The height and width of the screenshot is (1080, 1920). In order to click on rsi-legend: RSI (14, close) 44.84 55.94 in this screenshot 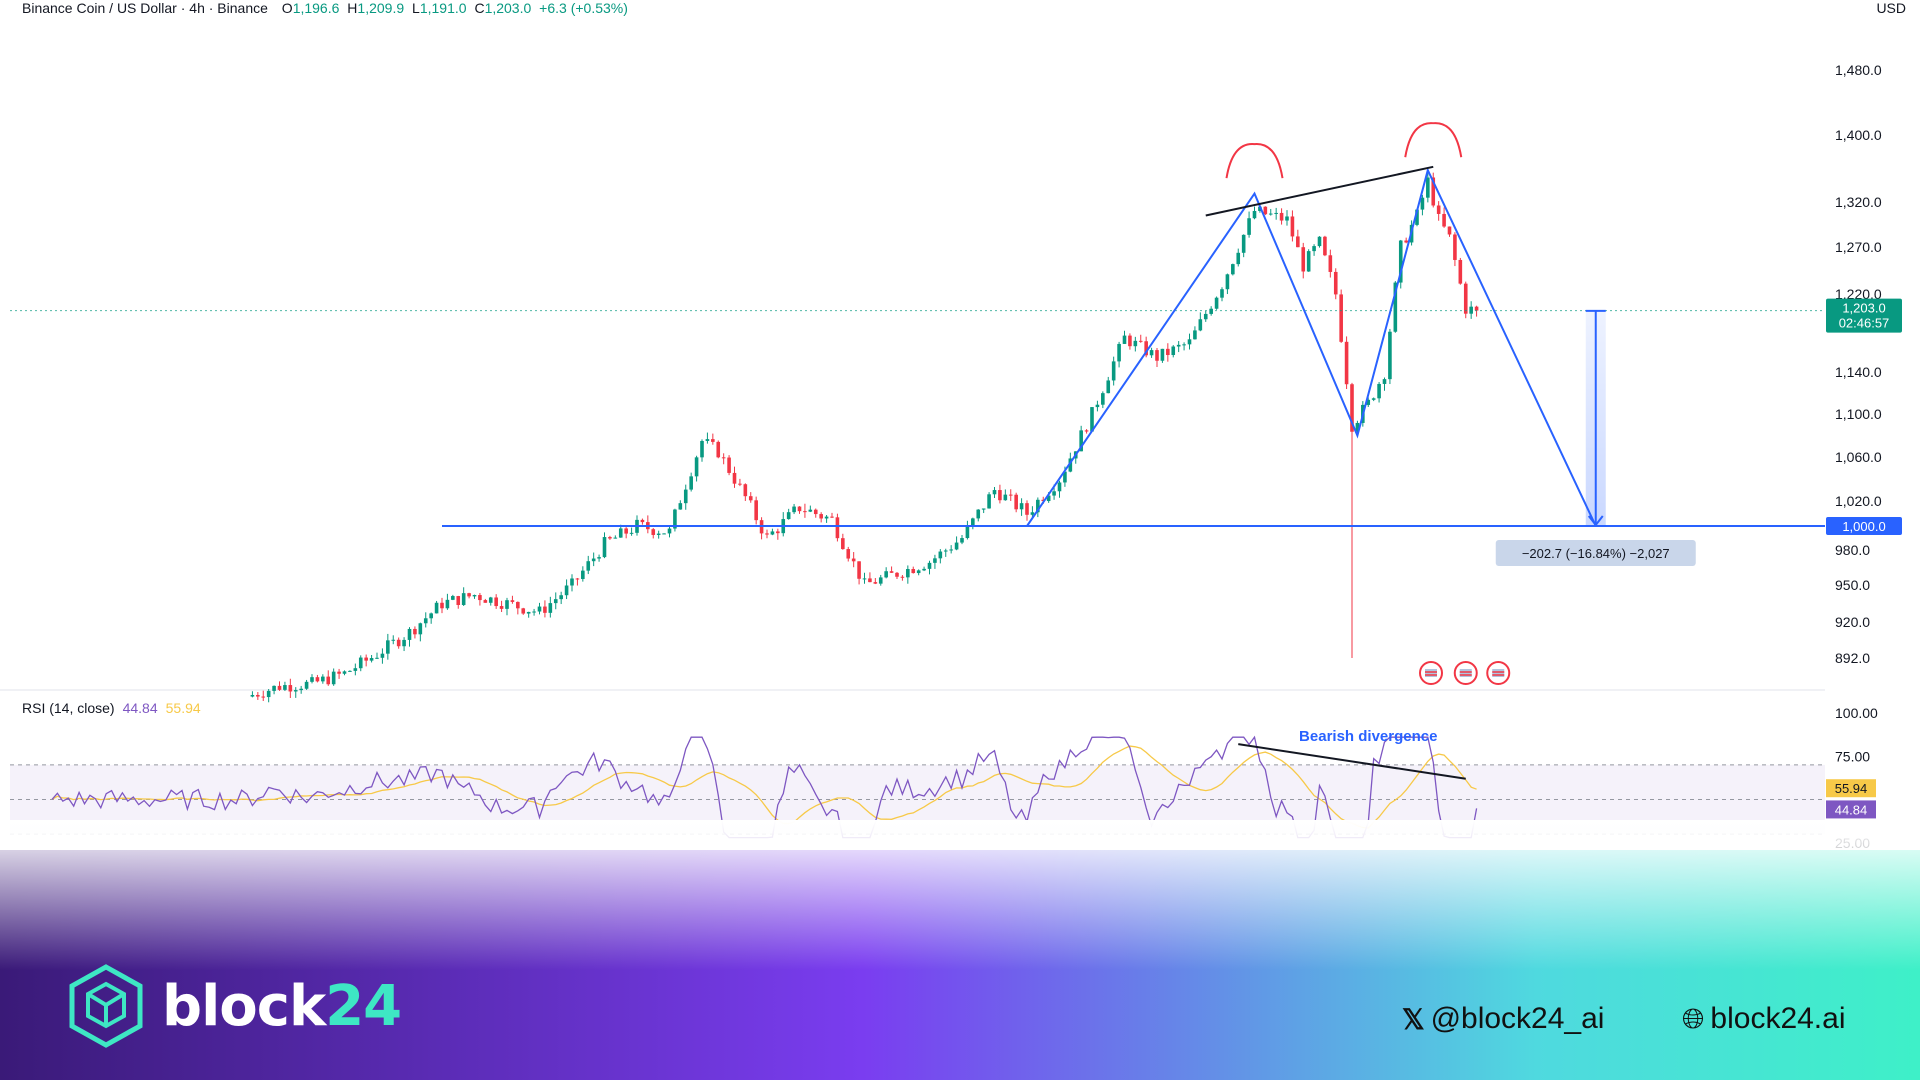, I will do `click(111, 708)`.